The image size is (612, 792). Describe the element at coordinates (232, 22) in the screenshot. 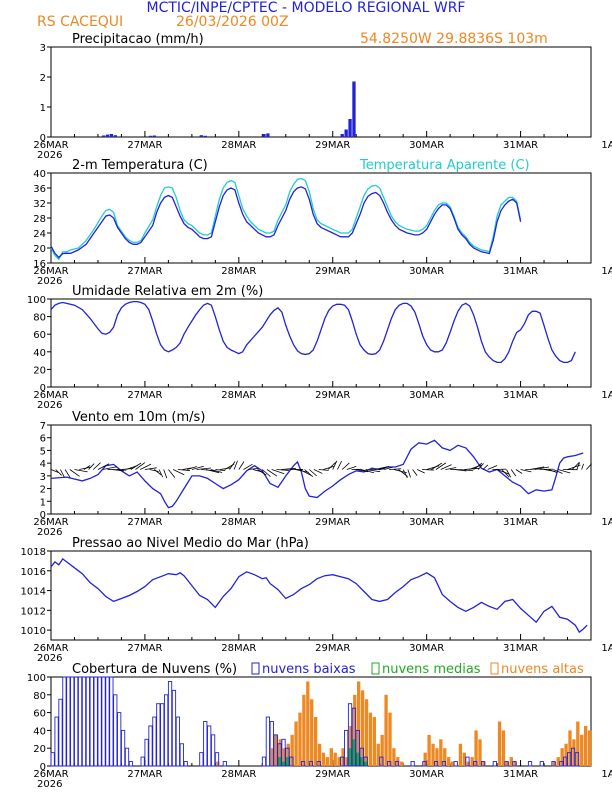

I see `header-run: 26/03/2026 00Z` at that location.